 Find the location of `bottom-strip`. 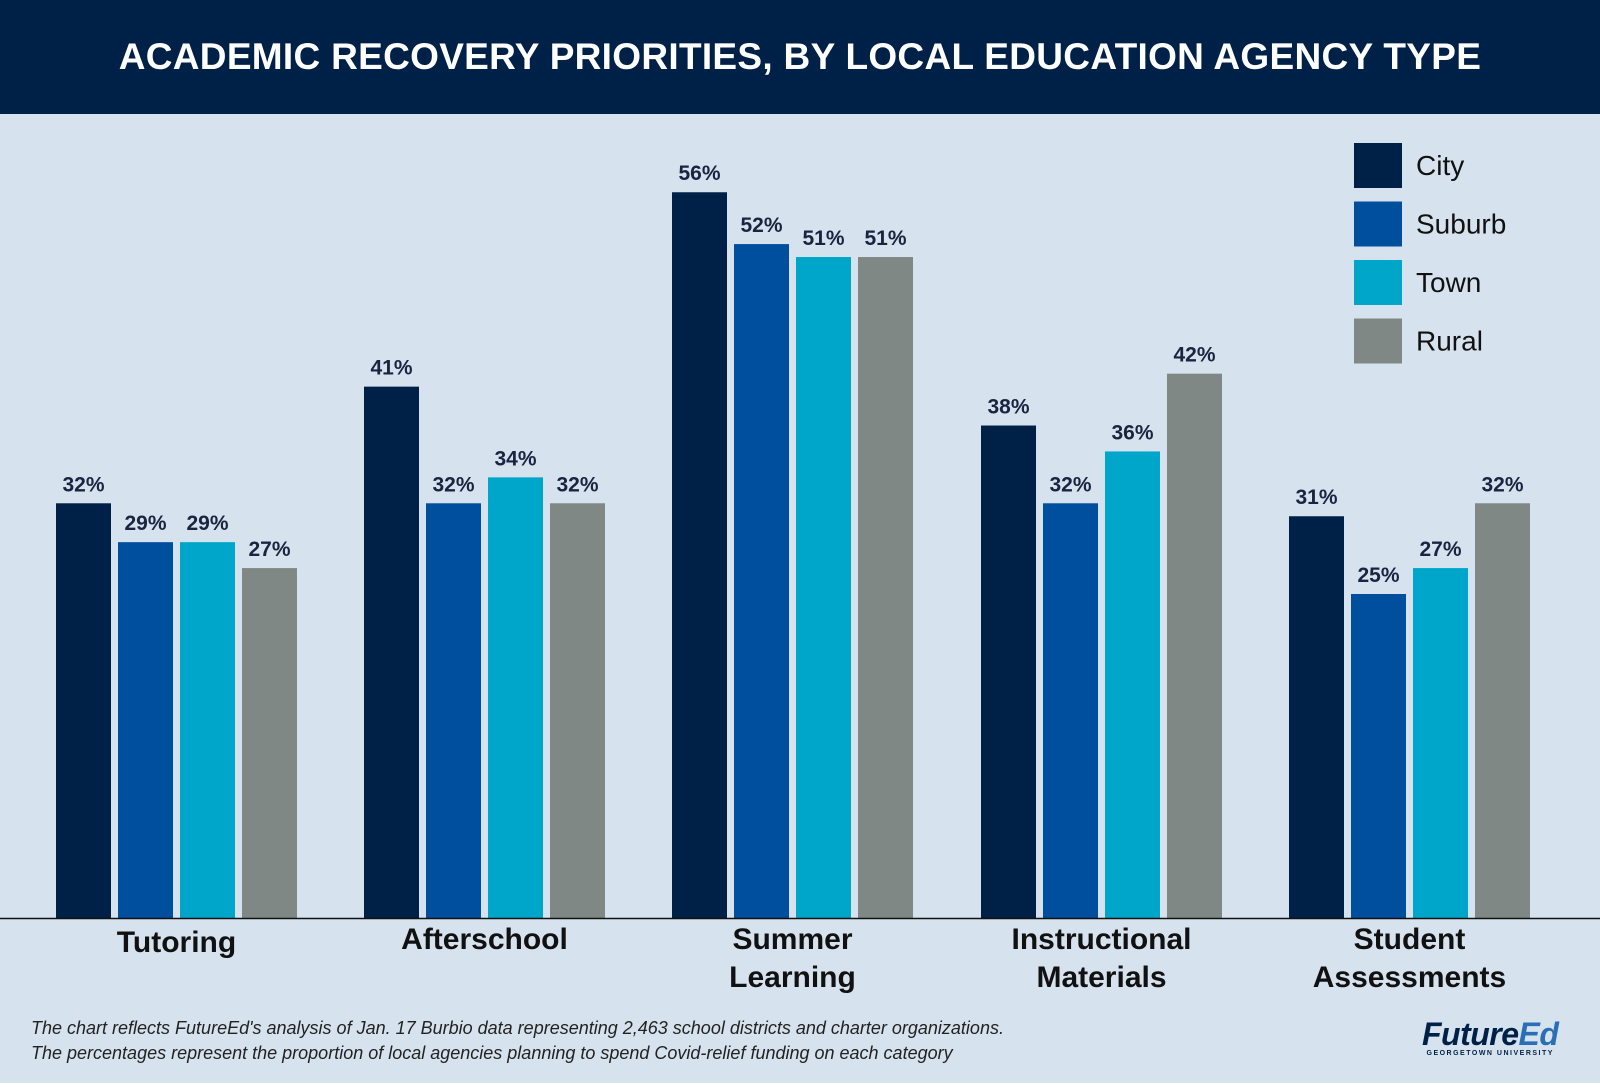

bottom-strip is located at coordinates (800, 1085).